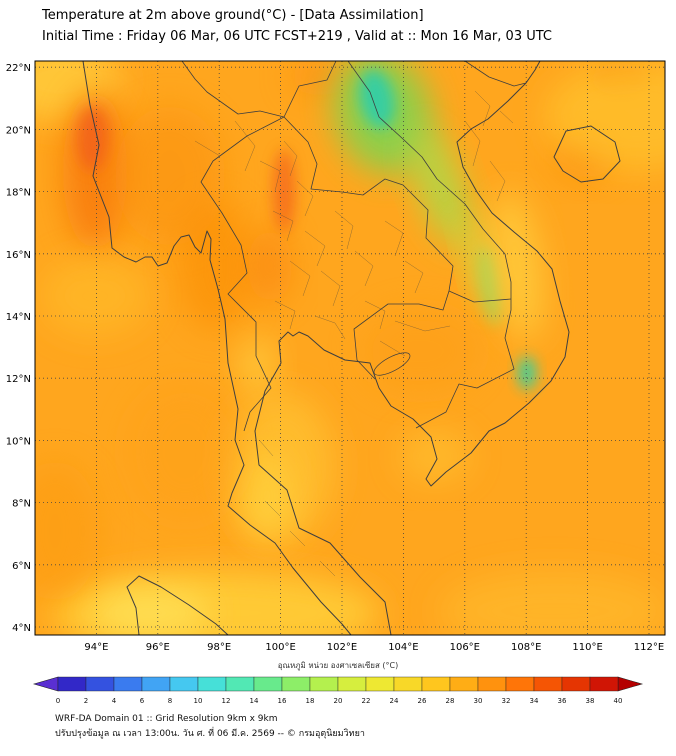 This screenshot has width=676, height=756. Describe the element at coordinates (526, 647) in the screenshot. I see `lon-tick-label: 108°E` at that location.